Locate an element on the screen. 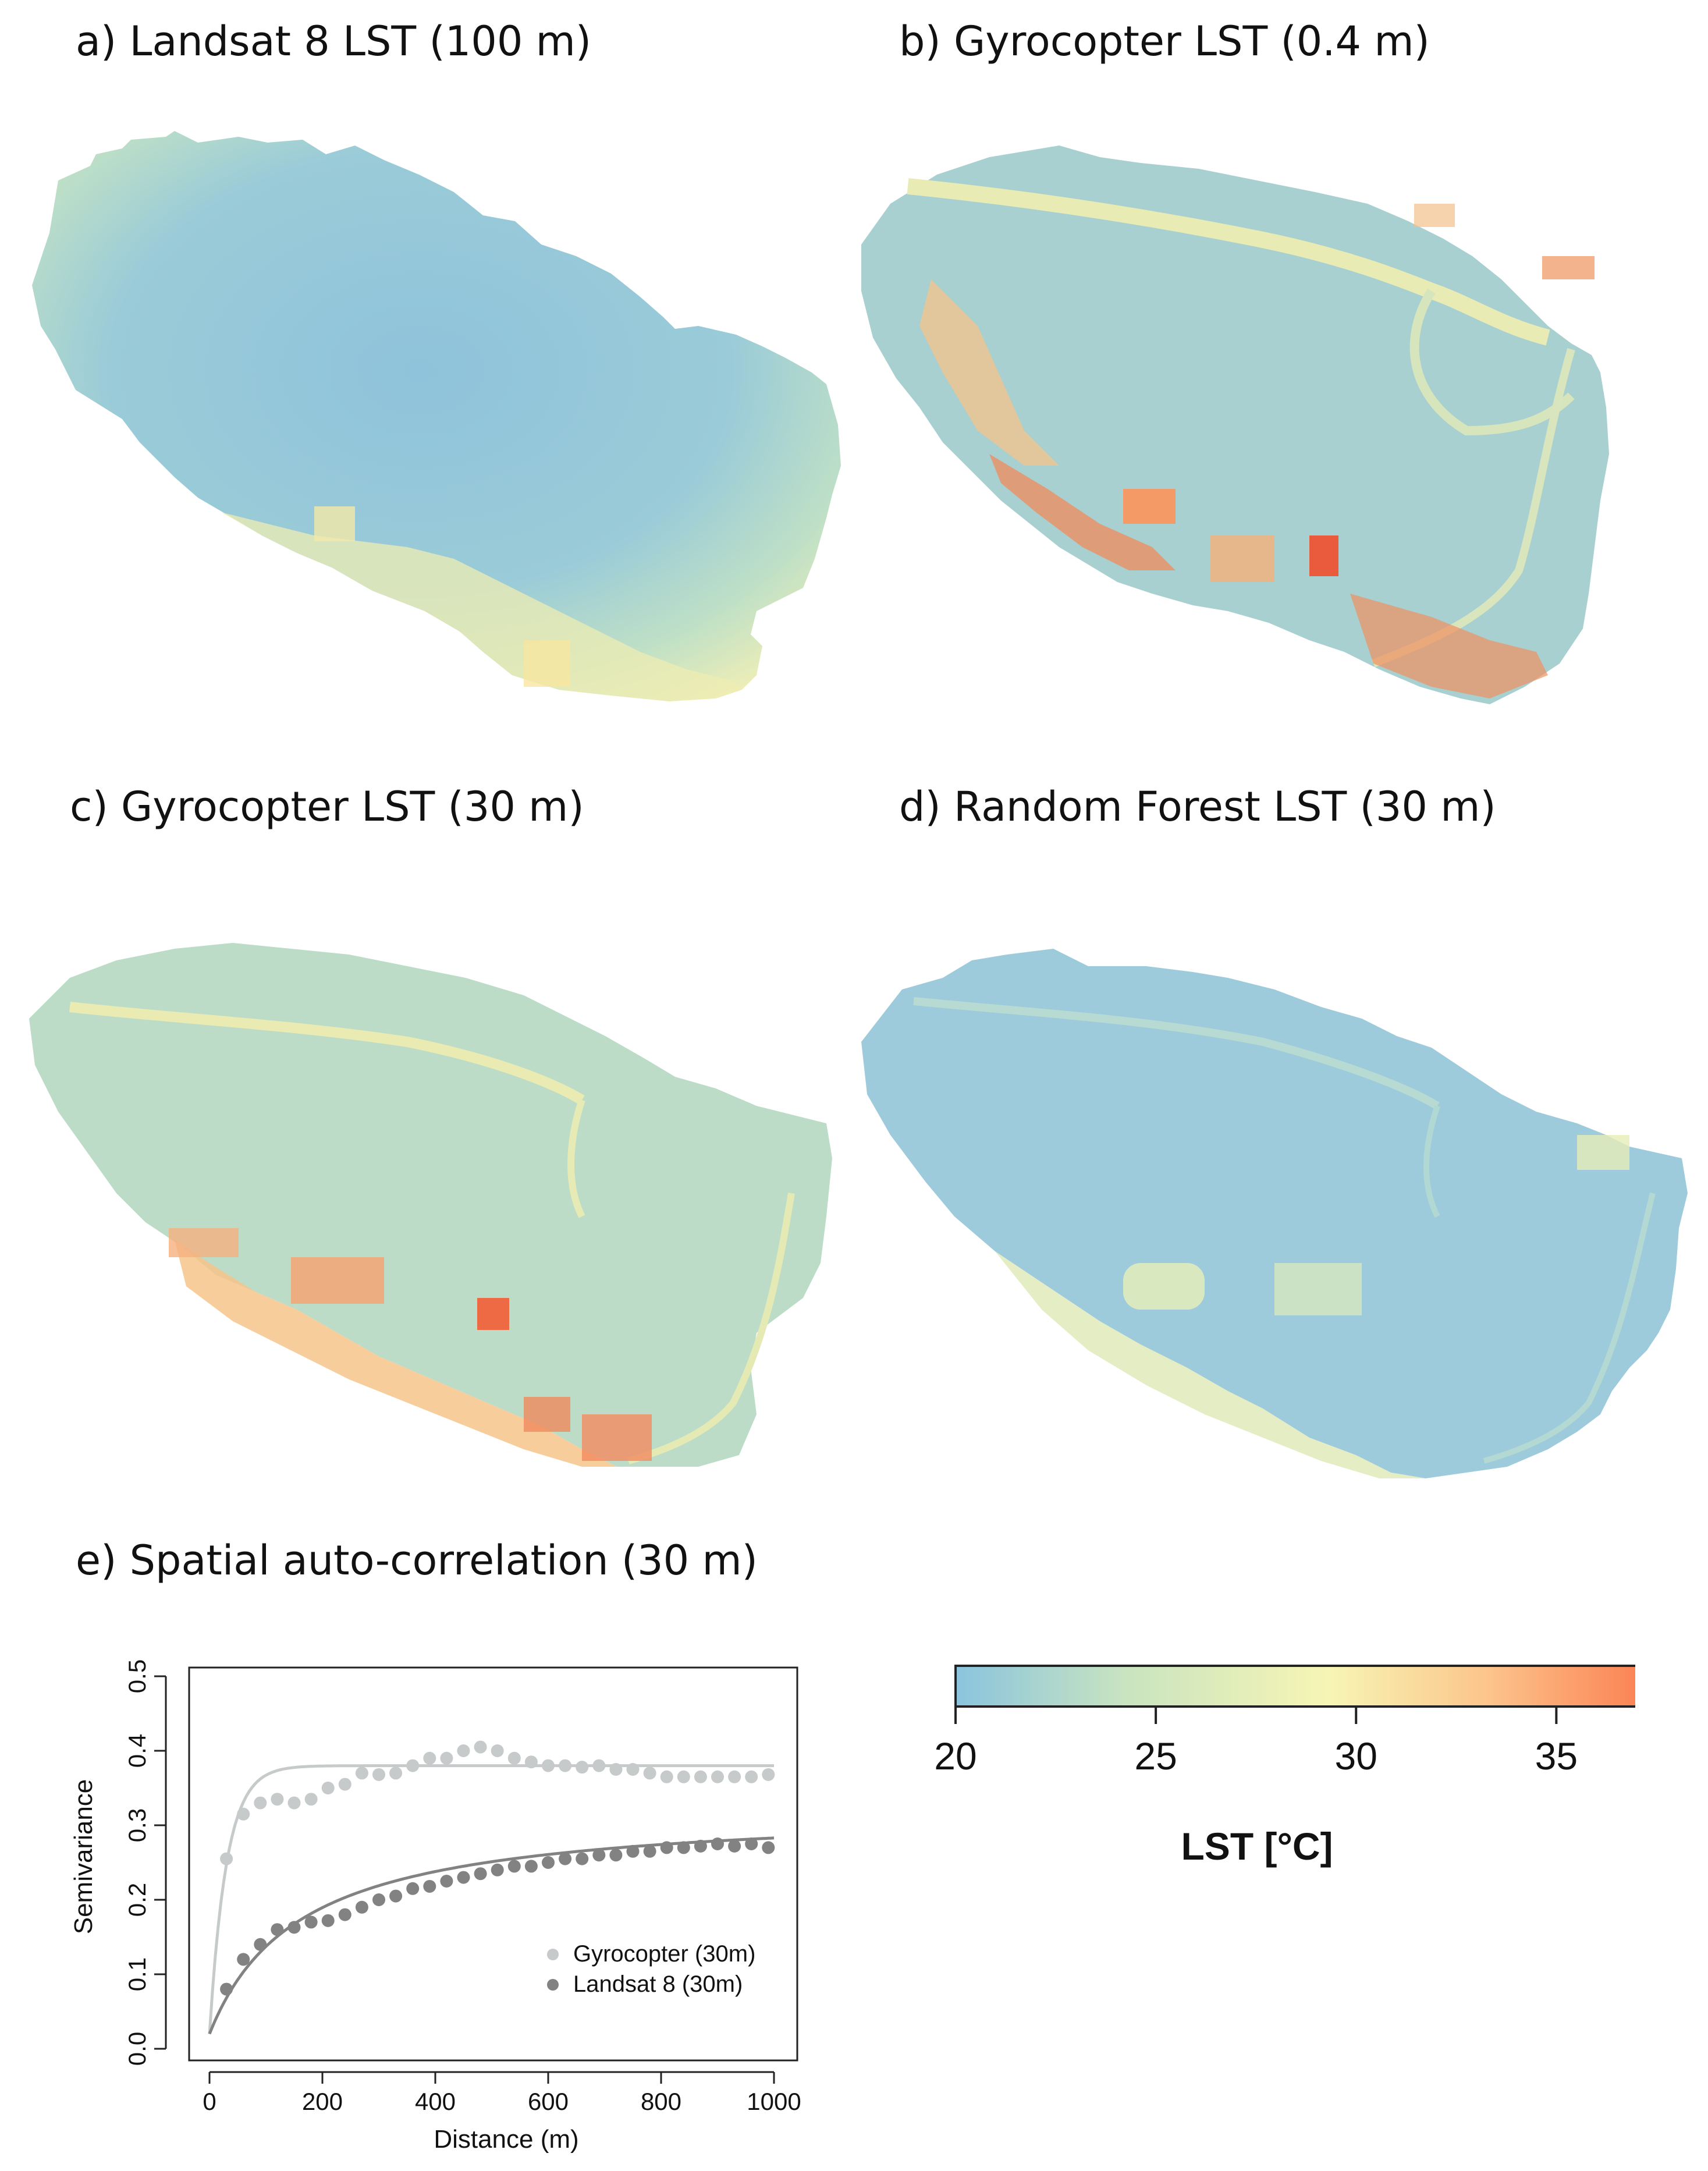  panel-d-title: d) Random Forest LST (30 m) is located at coordinates (1197, 807).